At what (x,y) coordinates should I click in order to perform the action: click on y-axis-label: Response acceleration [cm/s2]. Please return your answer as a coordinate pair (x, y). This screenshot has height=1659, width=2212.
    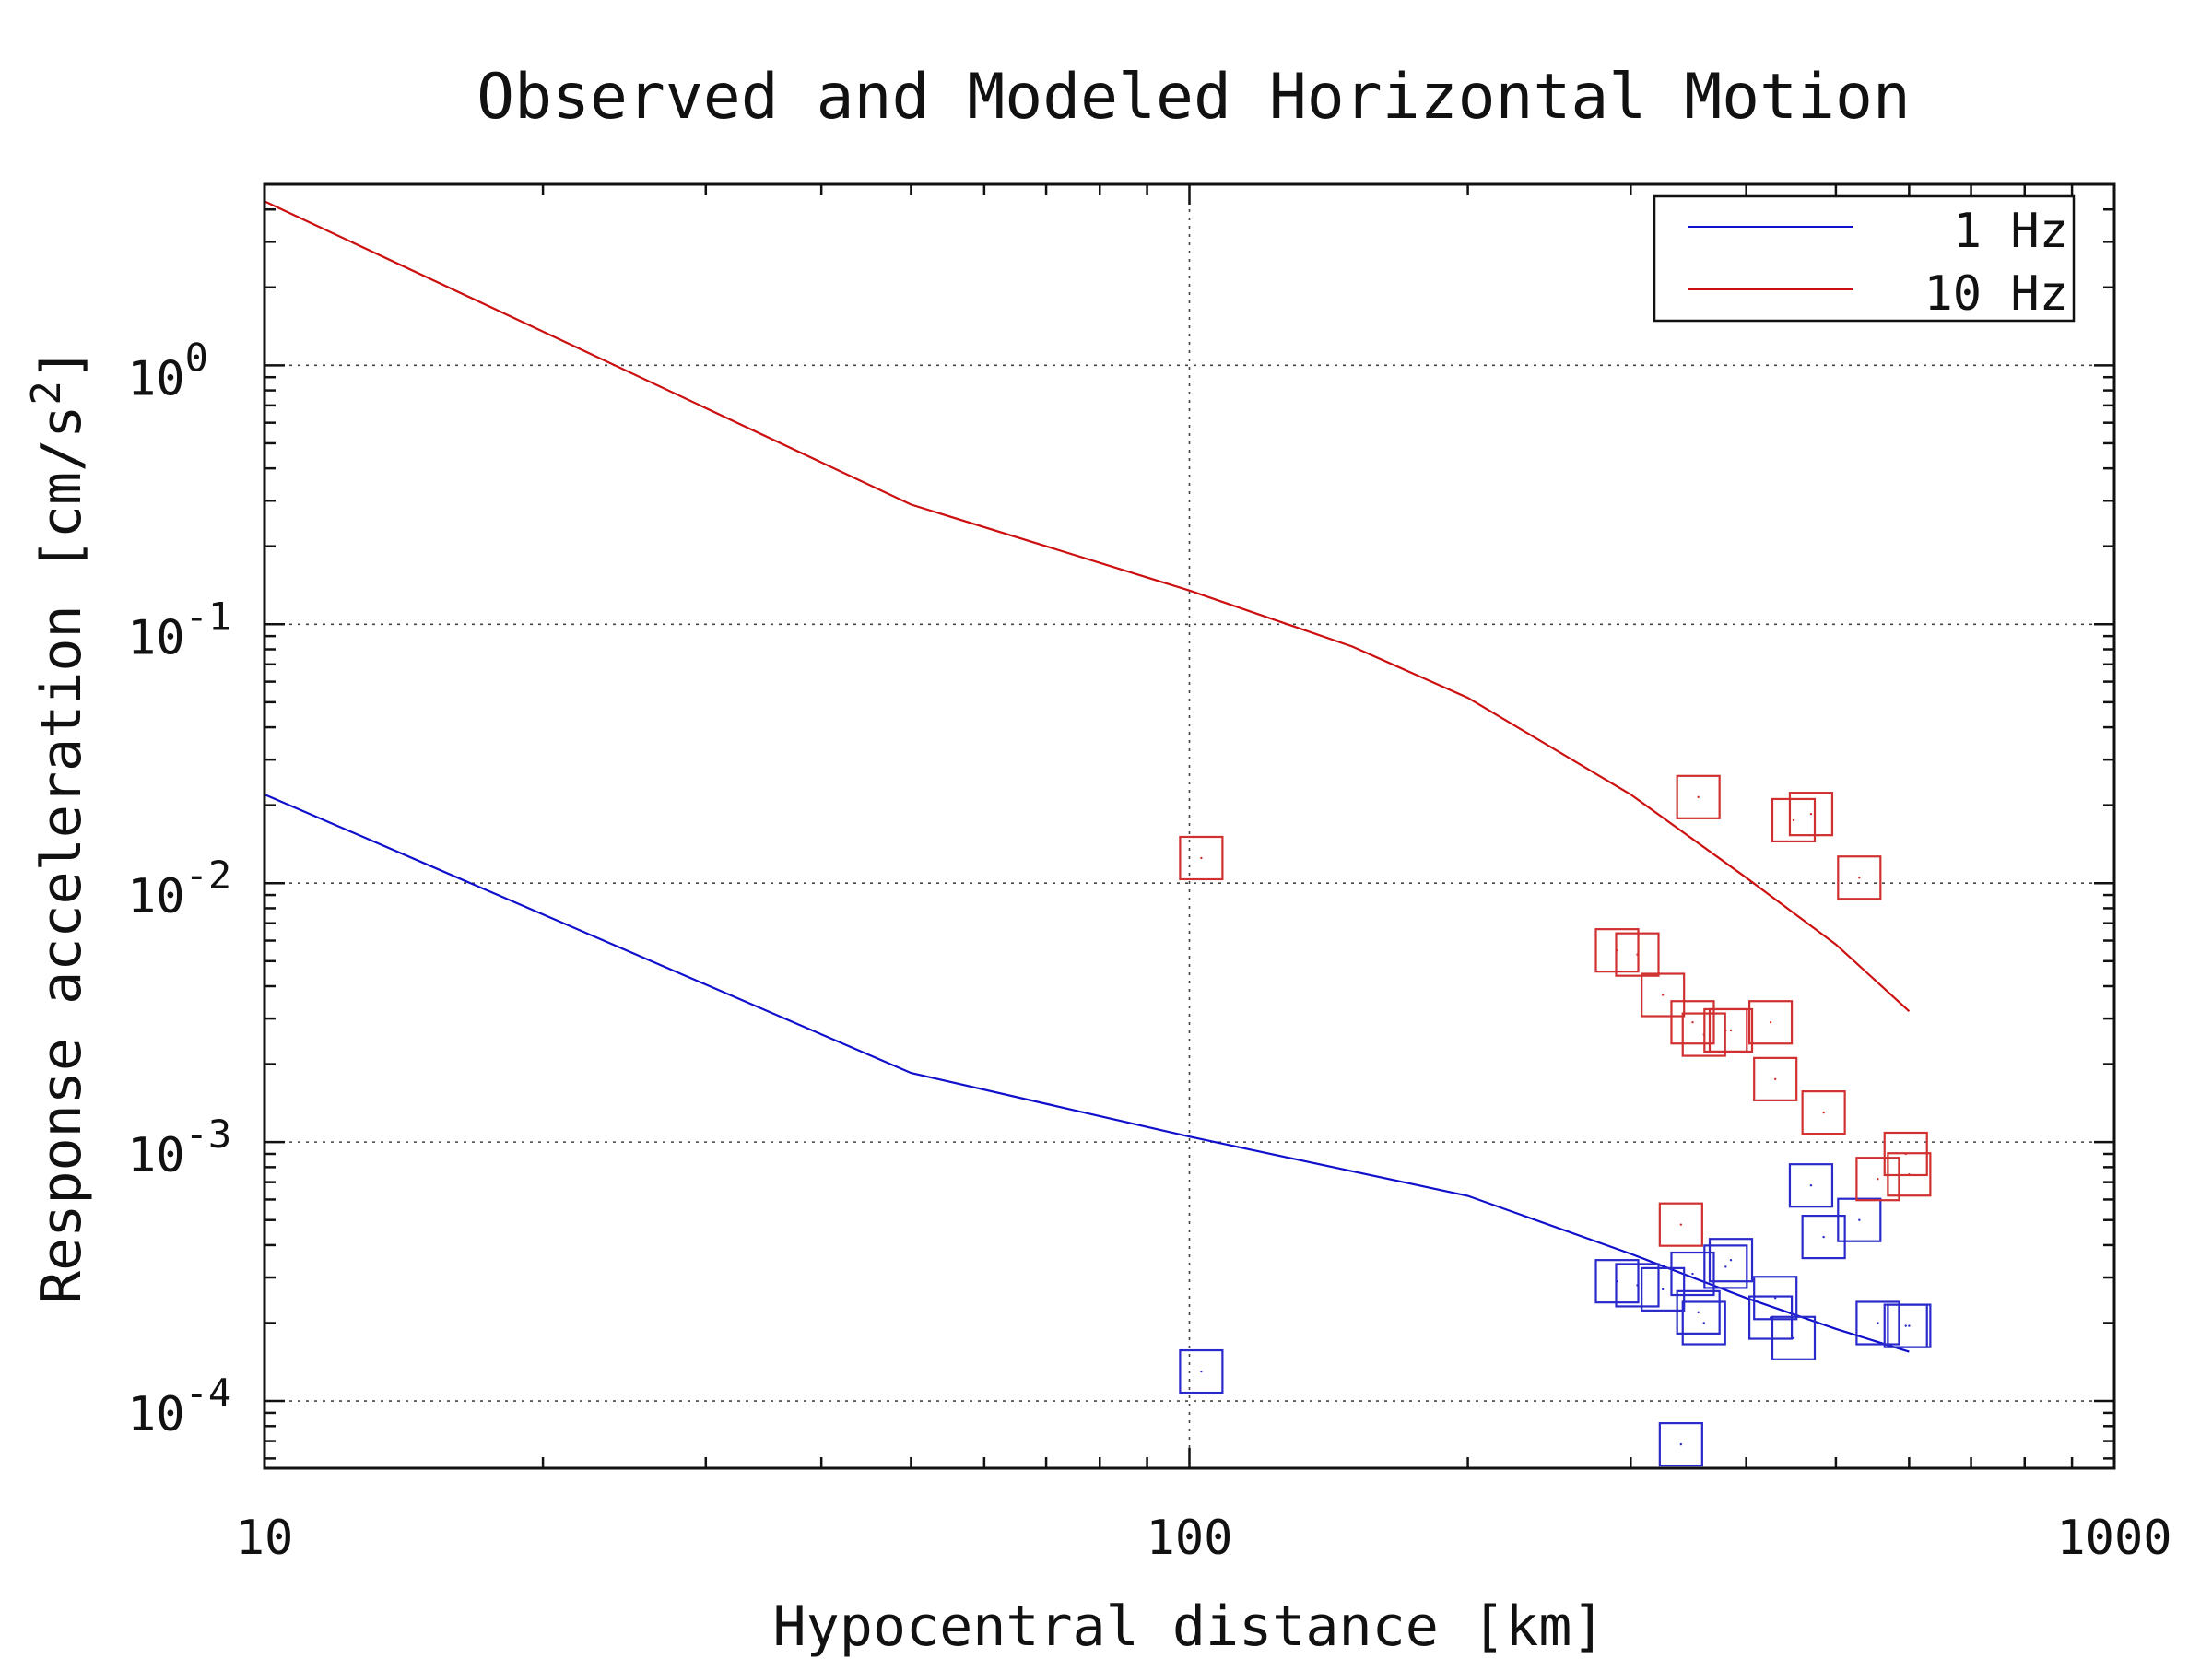
    Looking at the image, I should click on (58, 825).